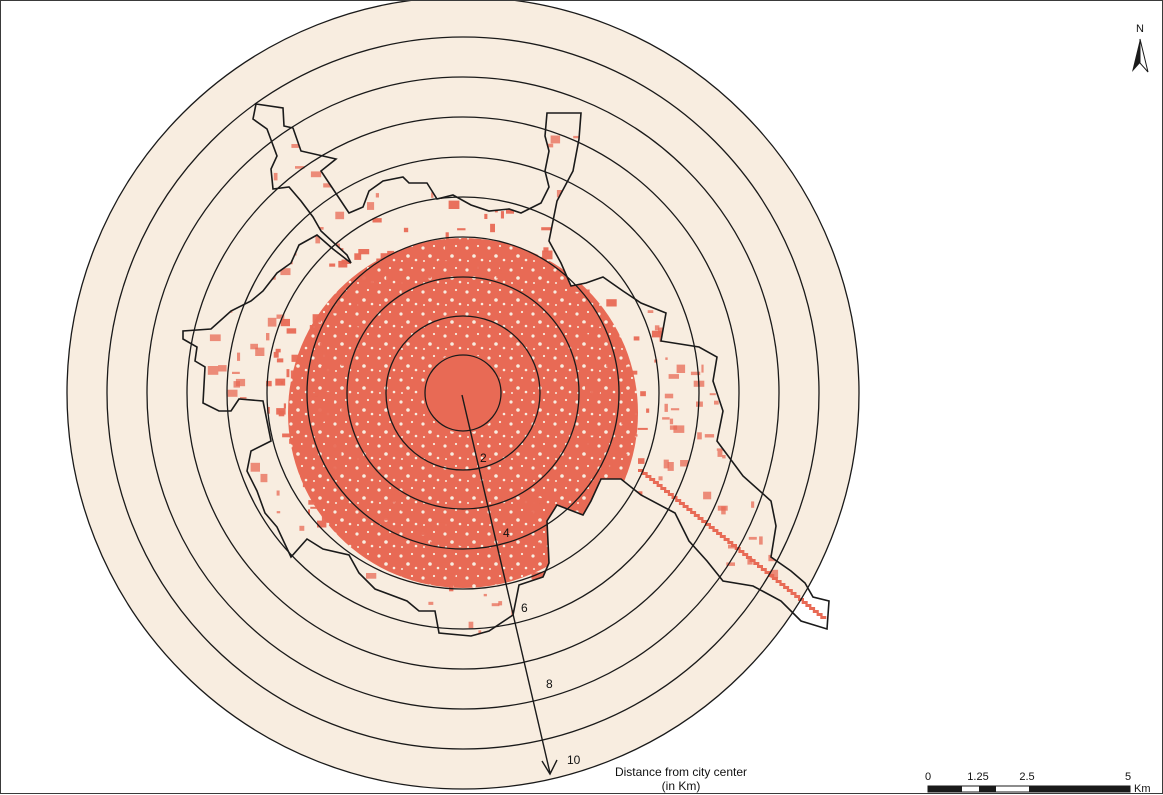 The width and height of the screenshot is (1163, 795). I want to click on scale-tick-1: 1.25, so click(977, 777).